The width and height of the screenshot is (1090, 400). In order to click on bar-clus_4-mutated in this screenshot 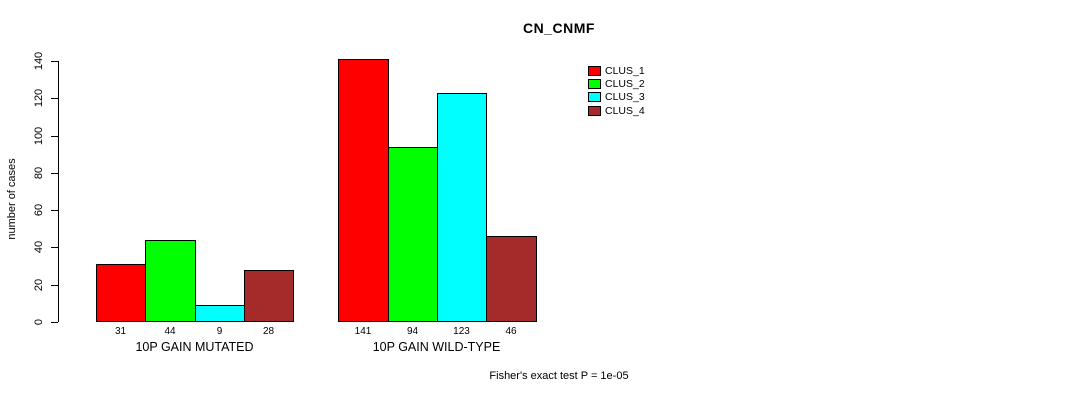, I will do `click(269, 296)`.